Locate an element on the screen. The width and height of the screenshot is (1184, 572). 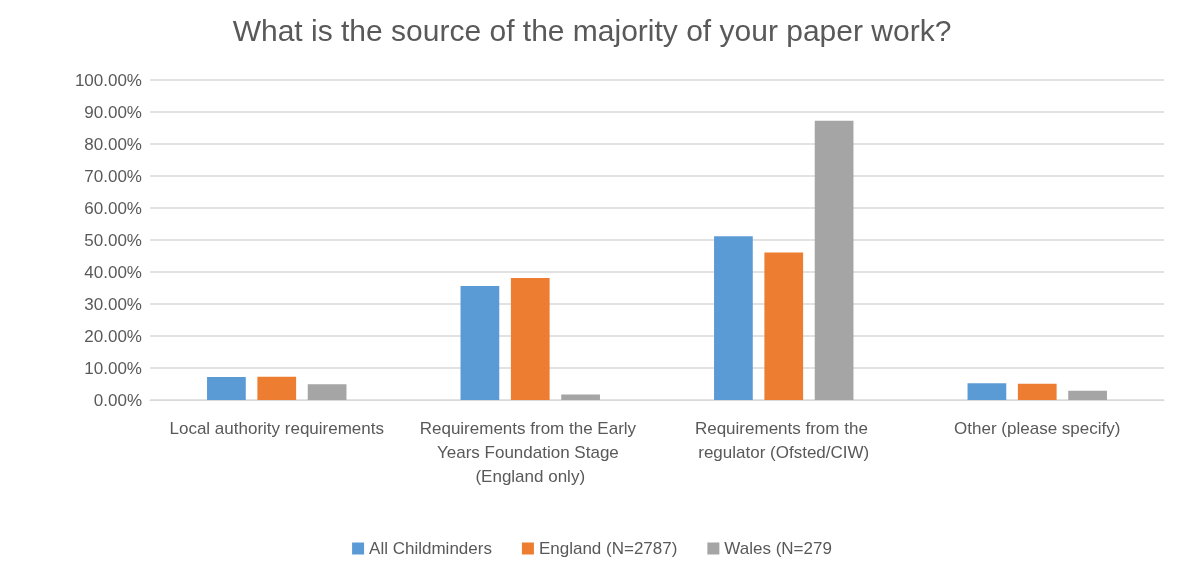
legend-label: England (N=2787) is located at coordinates (608, 548).